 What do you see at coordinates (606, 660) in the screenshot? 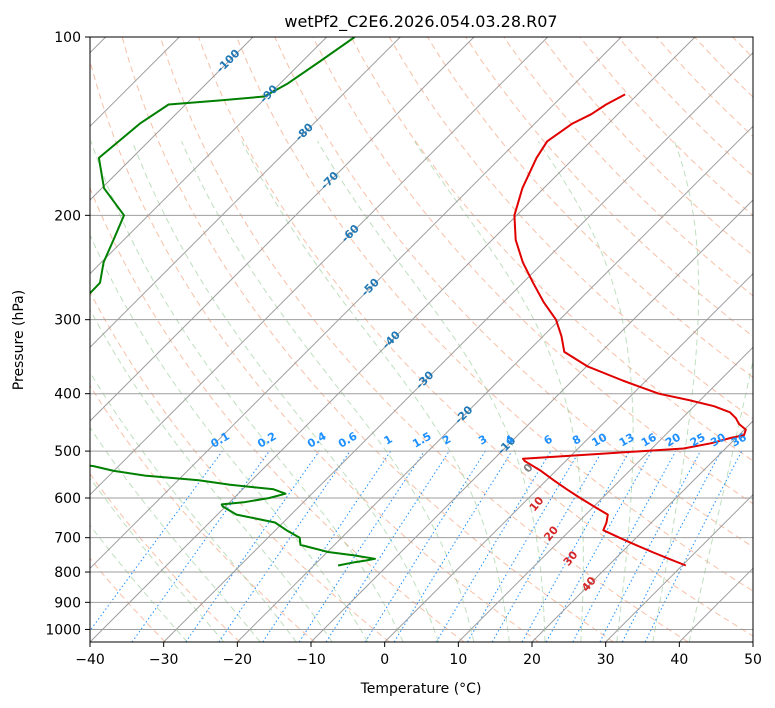
I see `x-tick-label: 30` at bounding box center [606, 660].